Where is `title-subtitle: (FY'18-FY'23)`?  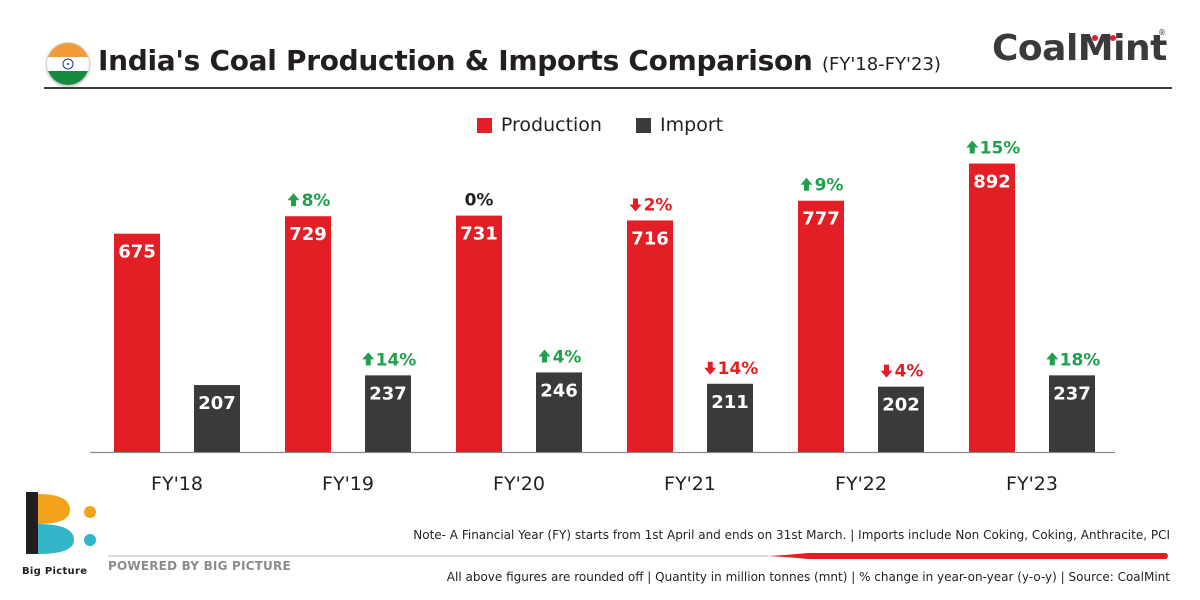
title-subtitle: (FY'18-FY'23) is located at coordinates (881, 64).